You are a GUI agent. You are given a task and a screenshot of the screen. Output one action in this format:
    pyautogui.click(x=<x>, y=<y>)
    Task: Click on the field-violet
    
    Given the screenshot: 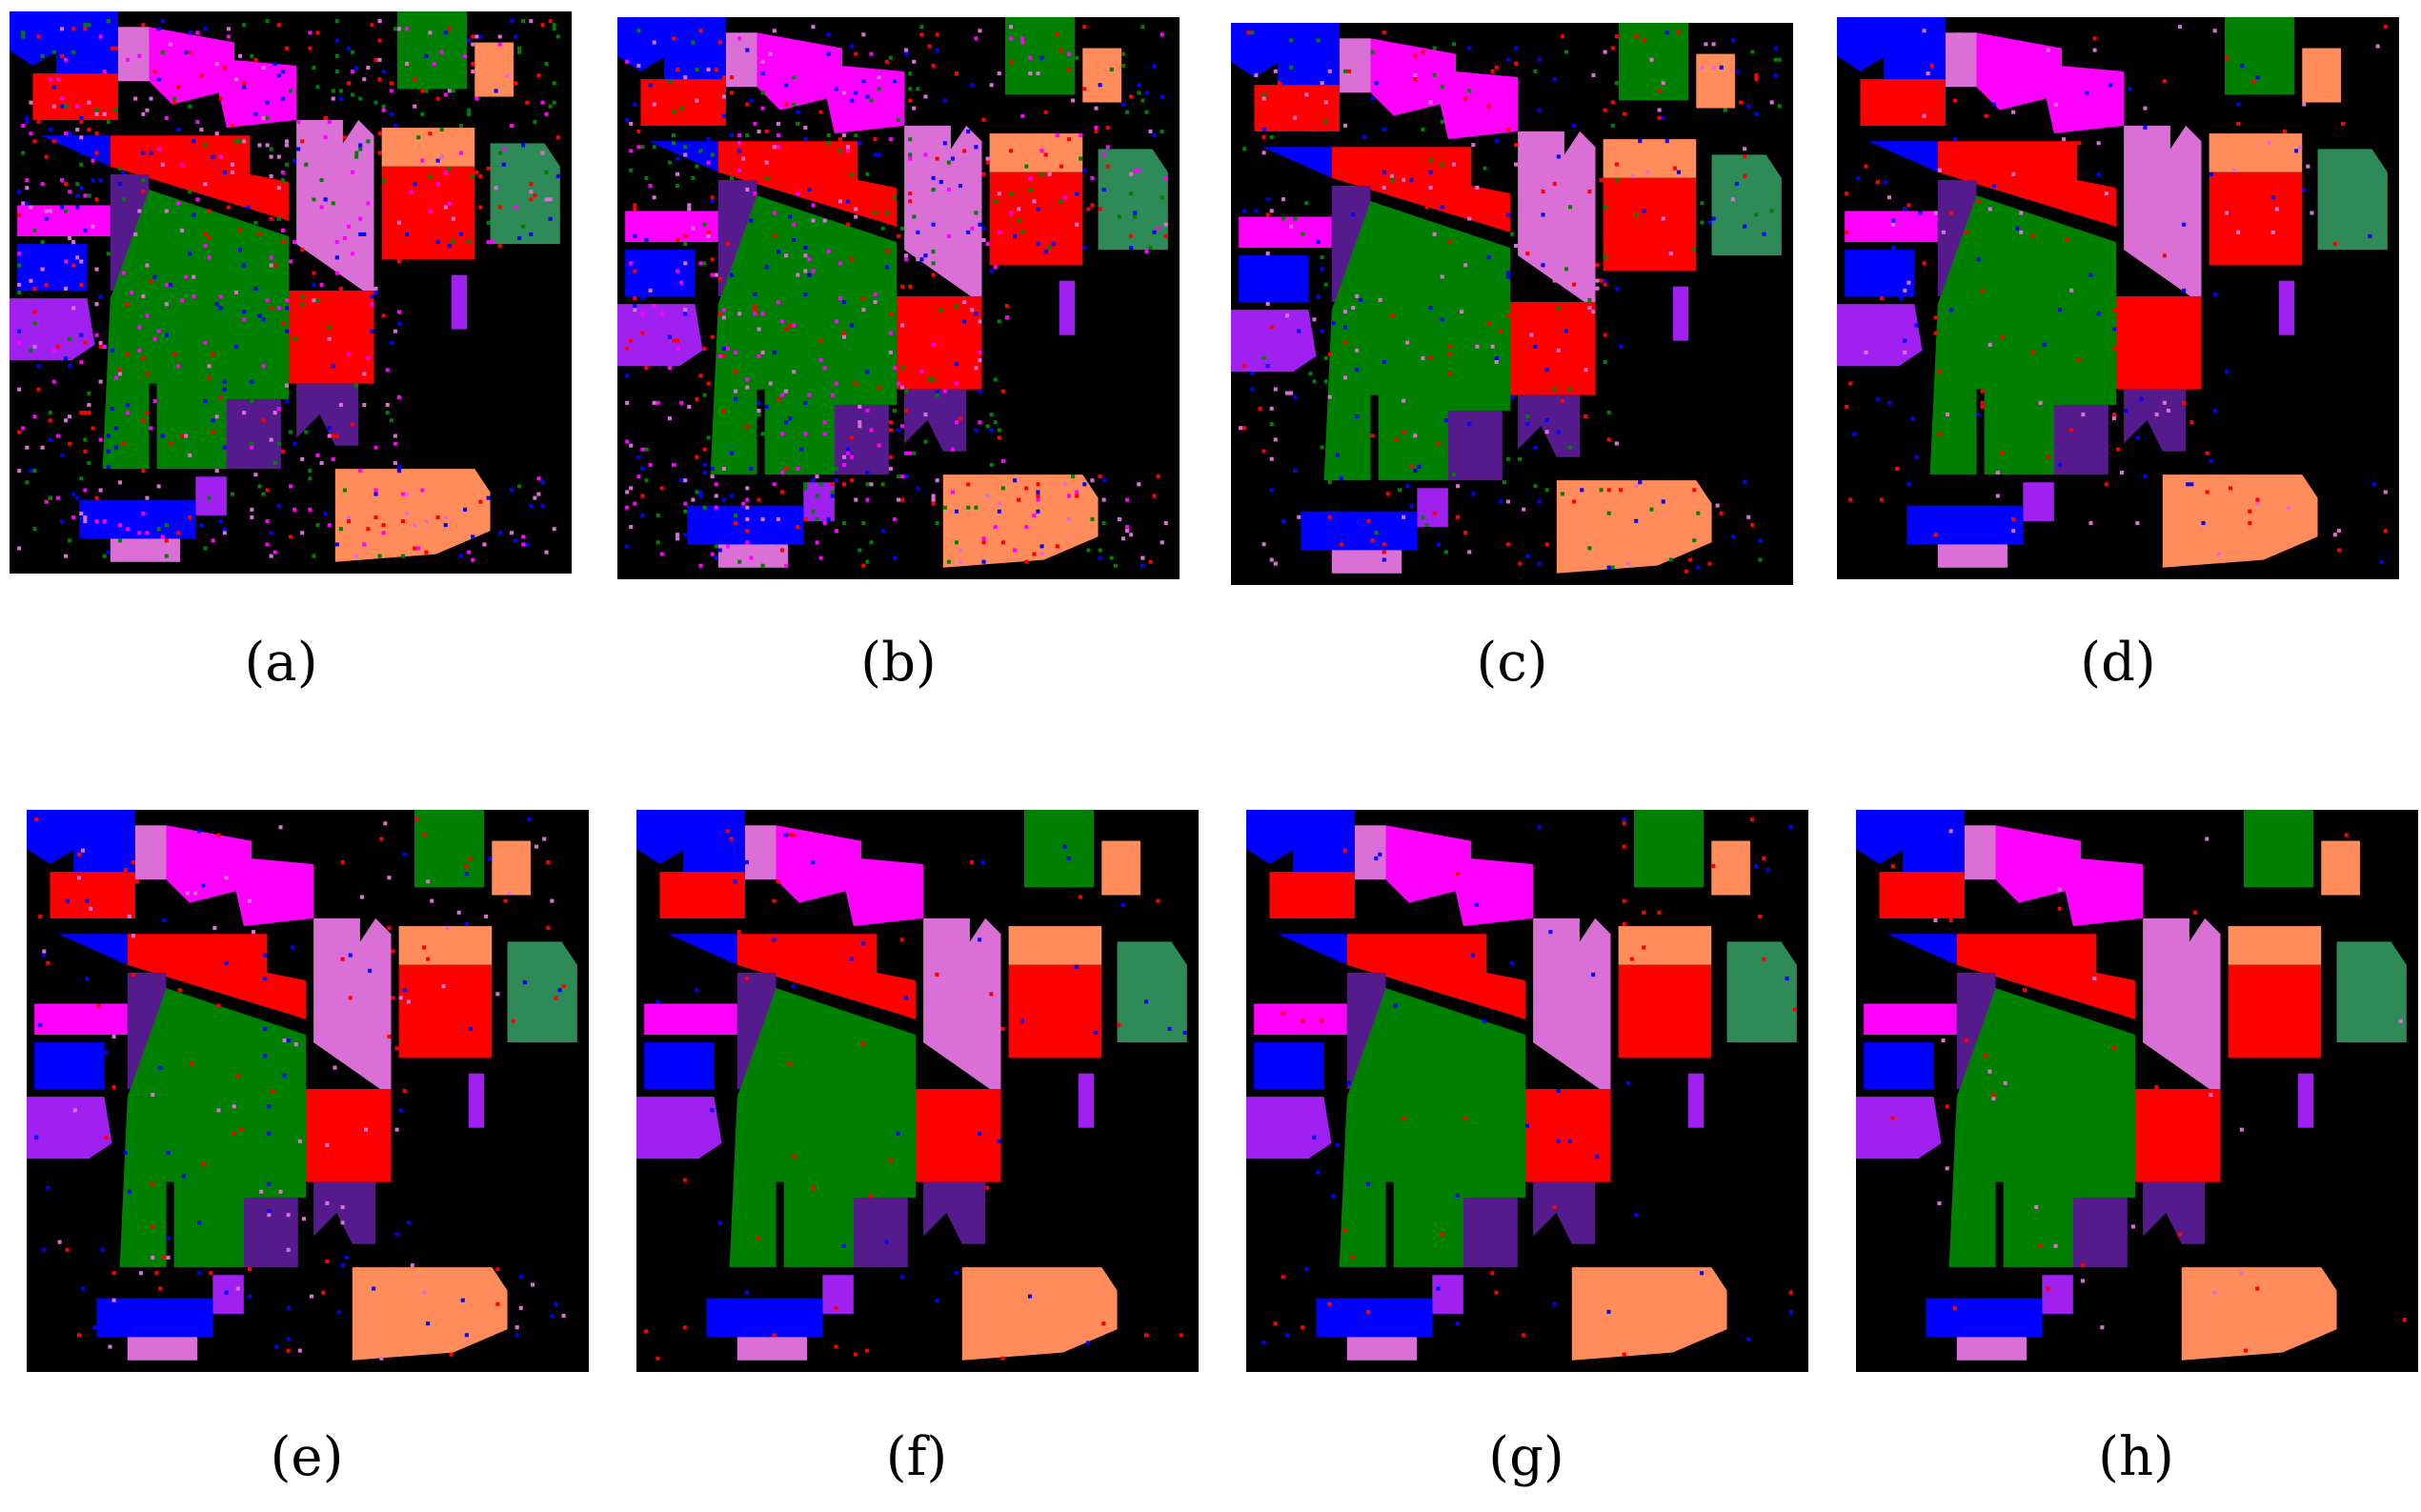 What is the action you would take?
    pyautogui.click(x=1880, y=336)
    